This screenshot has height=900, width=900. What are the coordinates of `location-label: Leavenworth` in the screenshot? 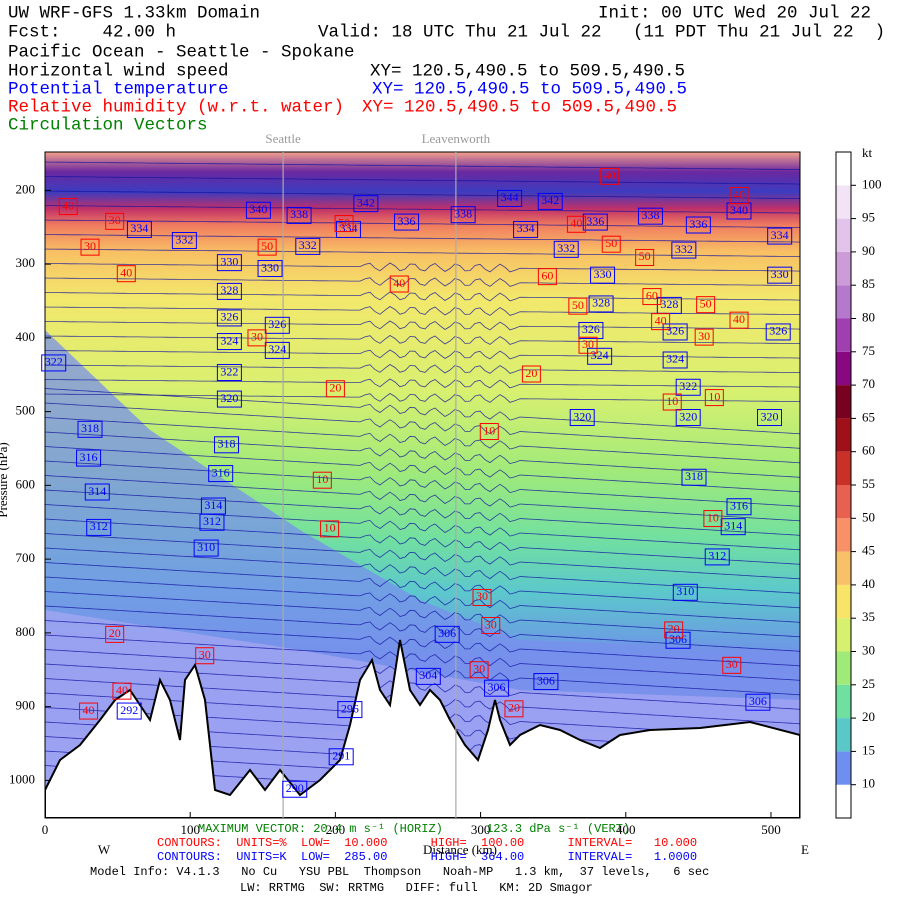 It's located at (456, 138).